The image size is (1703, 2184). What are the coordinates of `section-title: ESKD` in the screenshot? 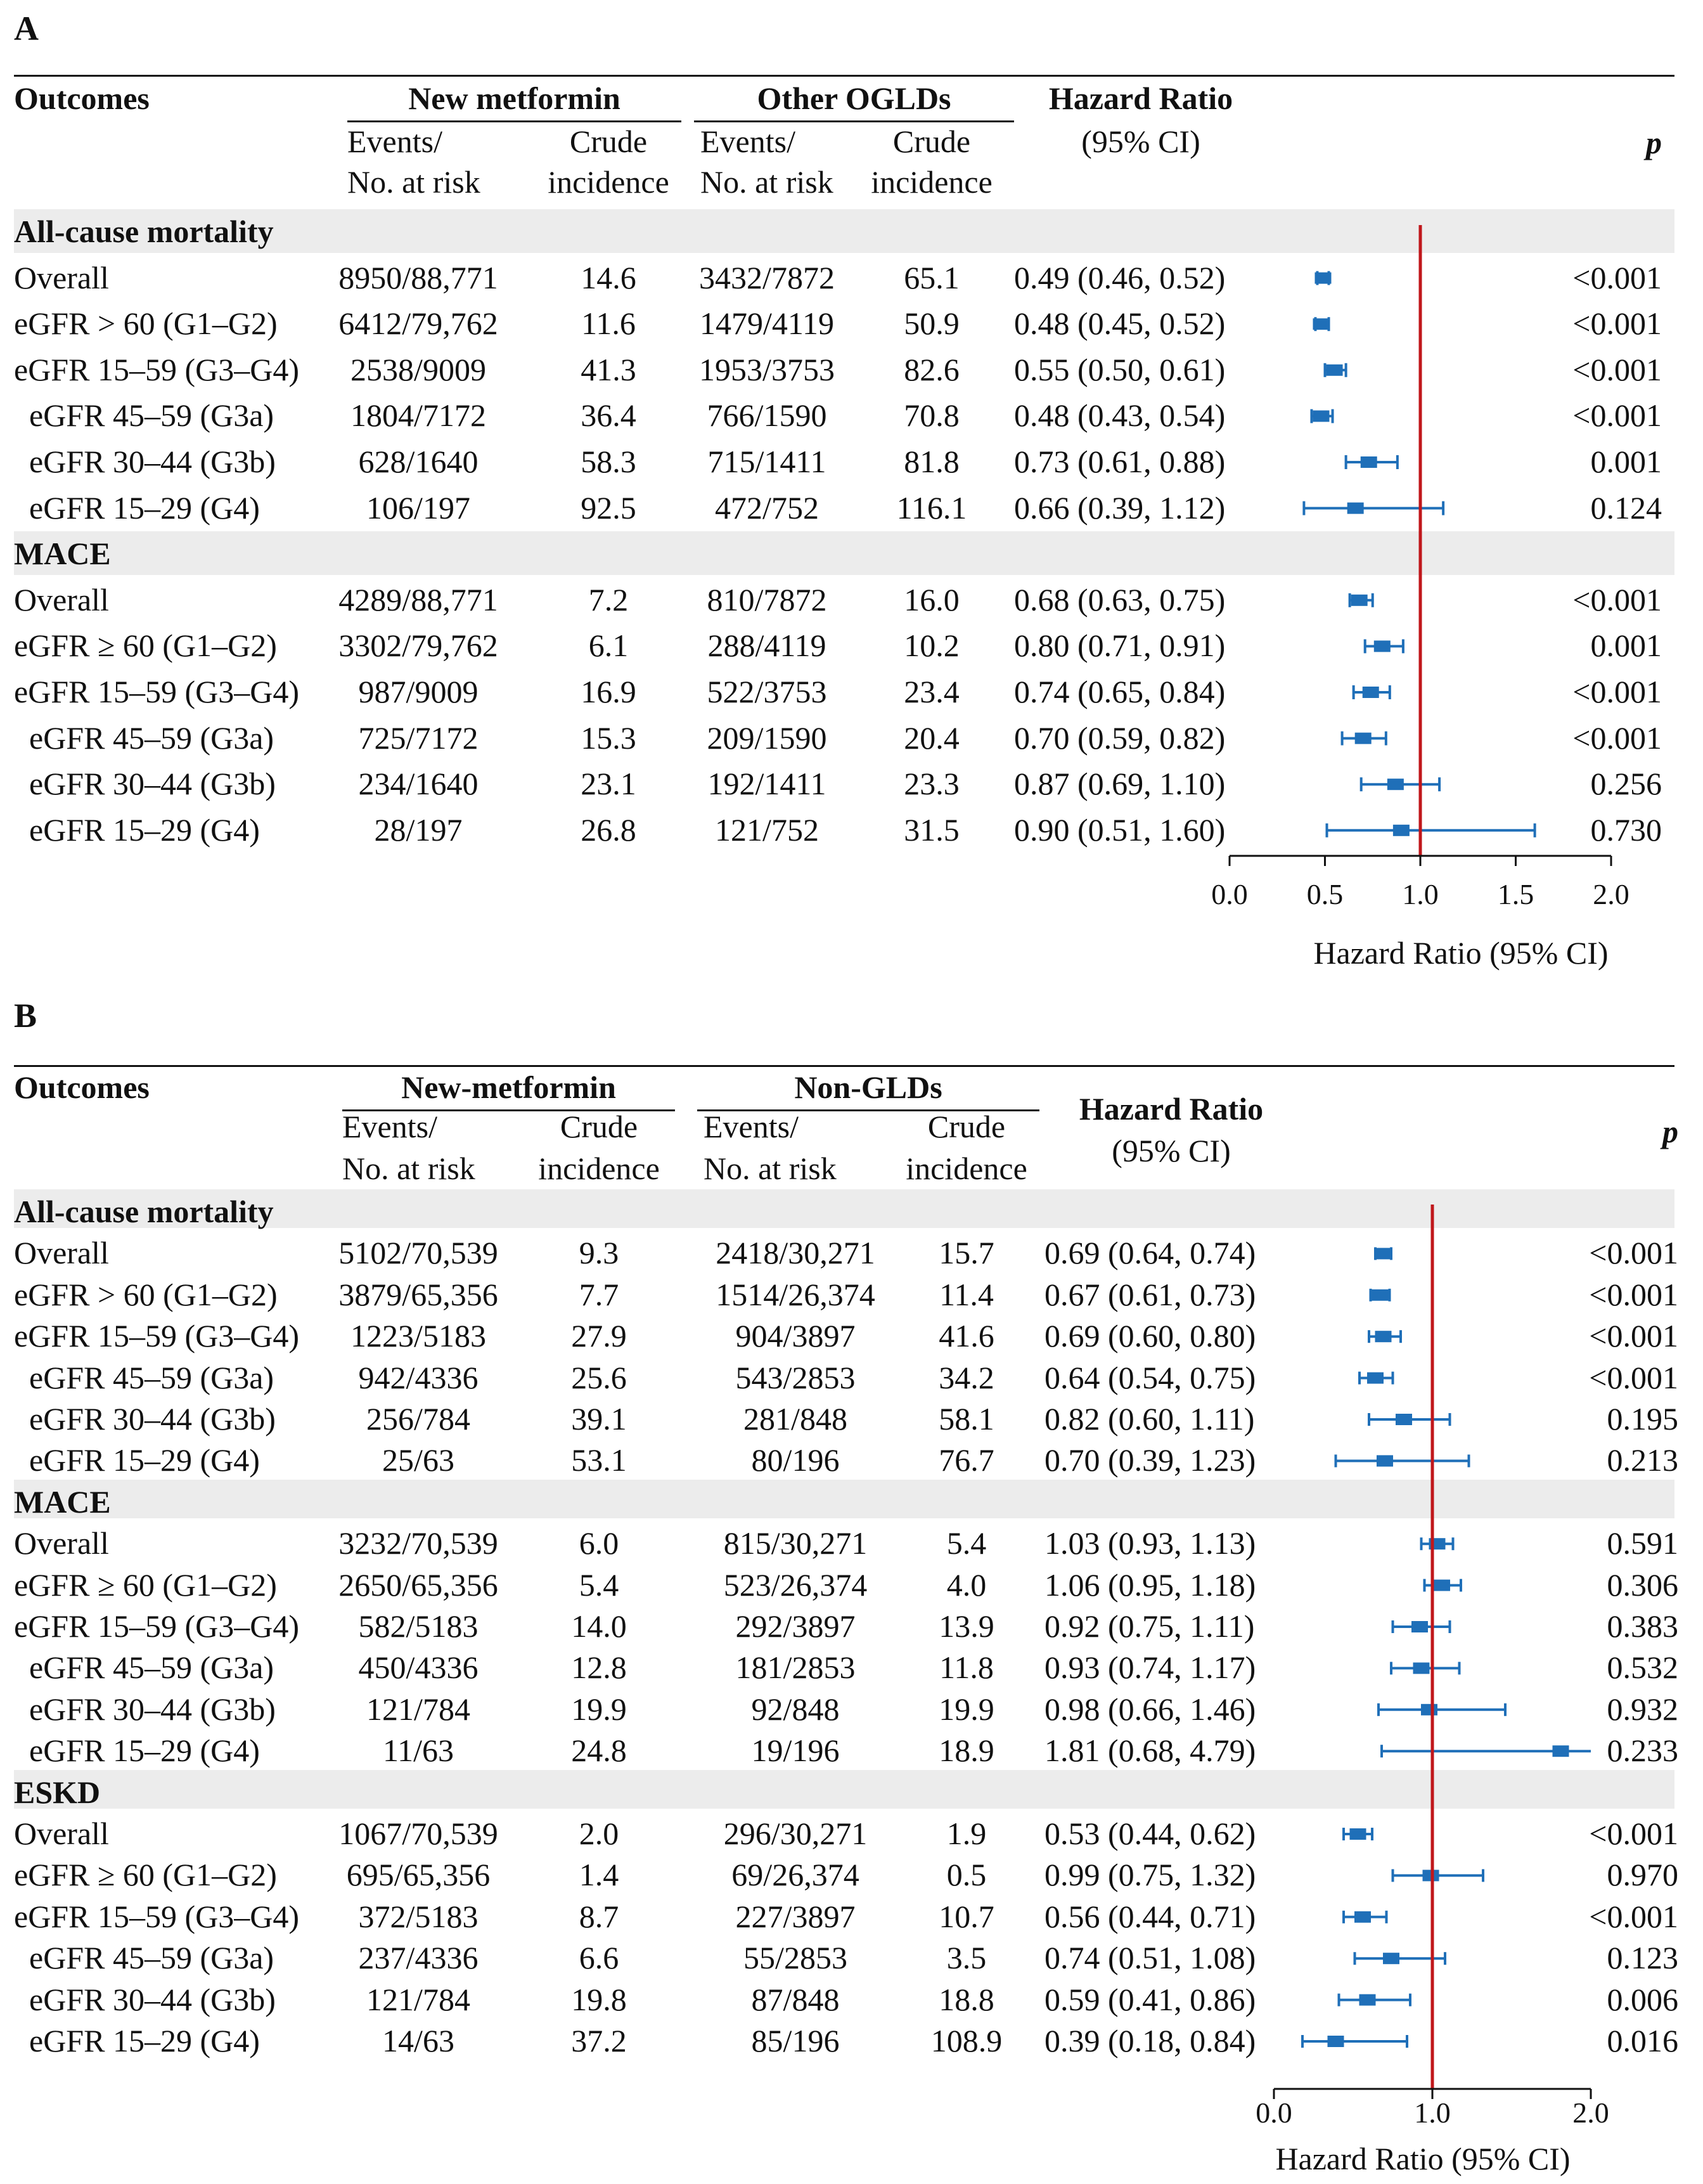 It's located at (57, 1792).